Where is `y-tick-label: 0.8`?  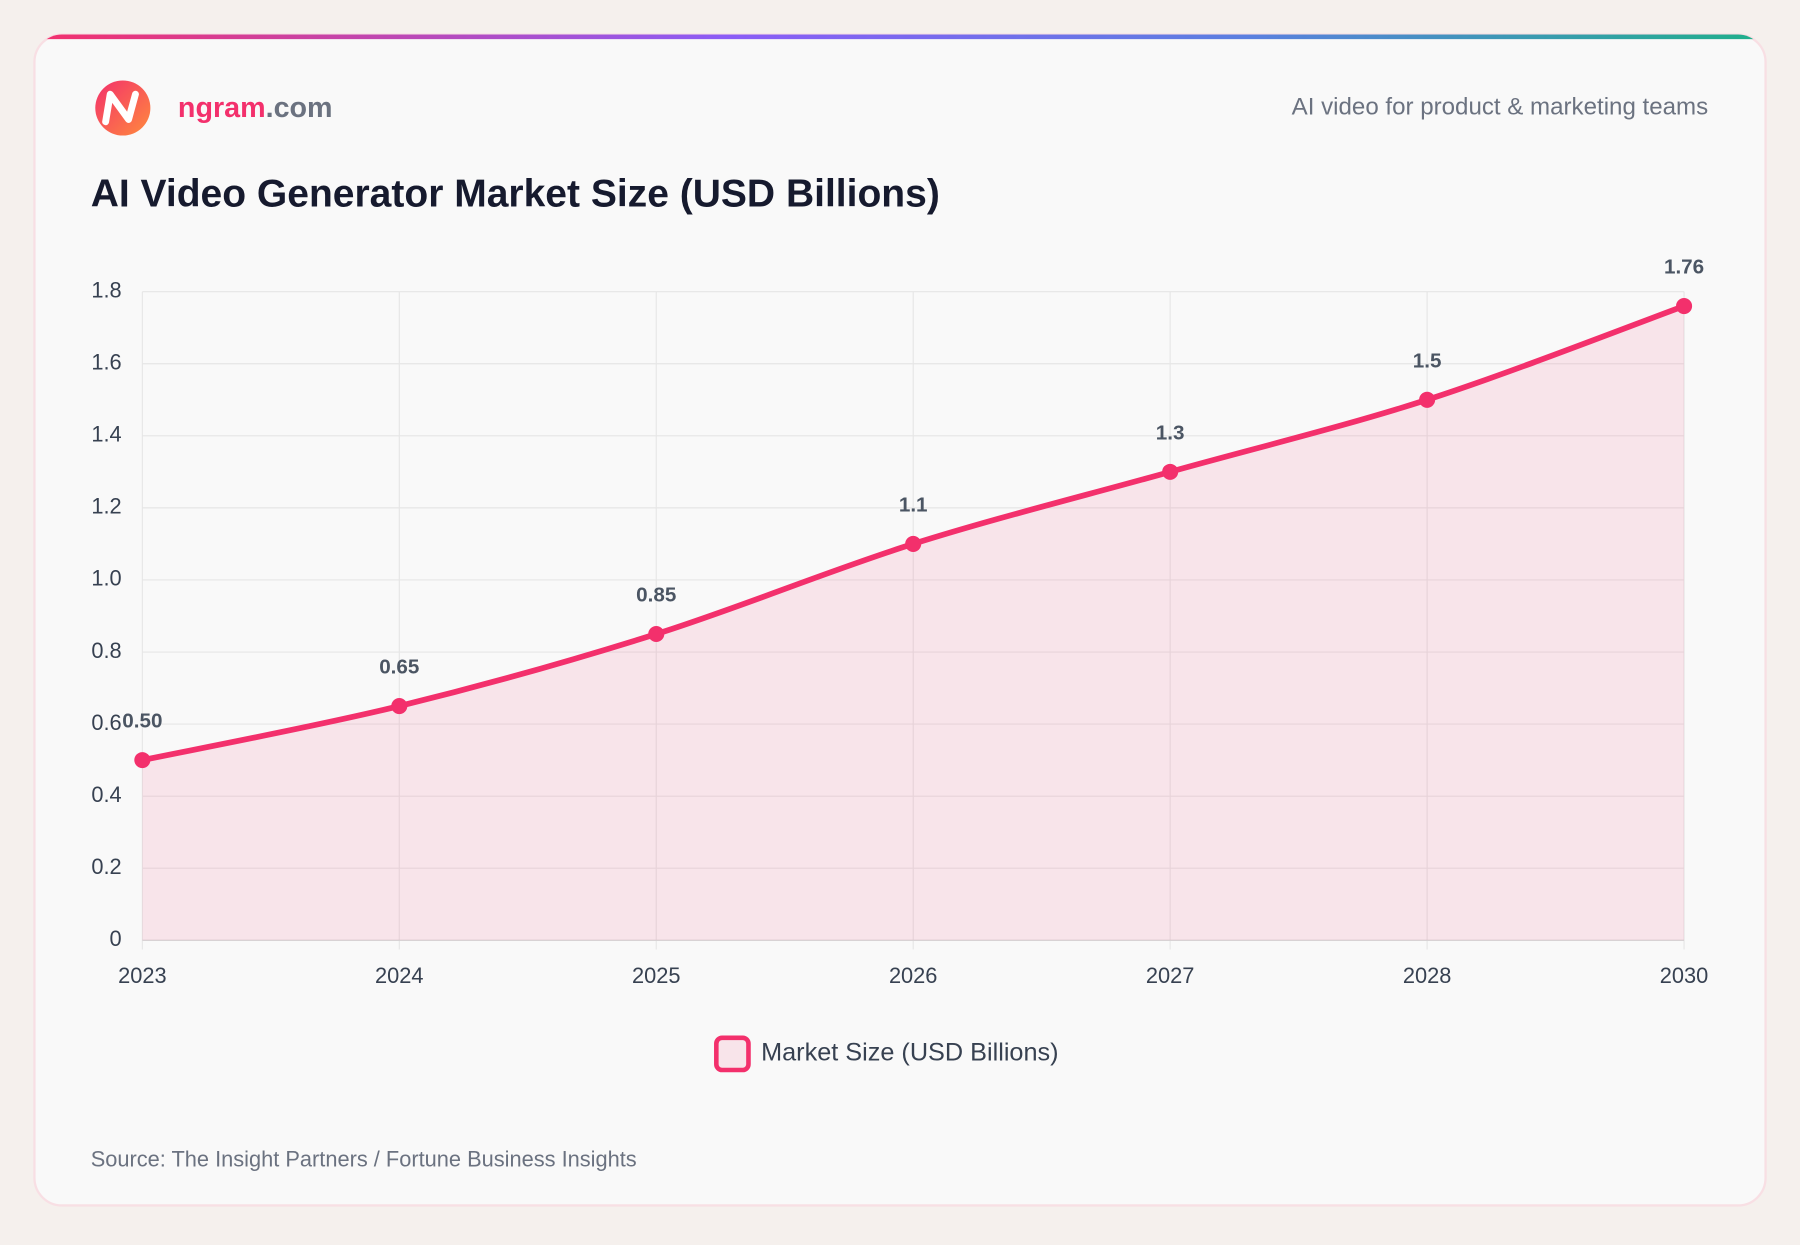 y-tick-label: 0.8 is located at coordinates (106, 650).